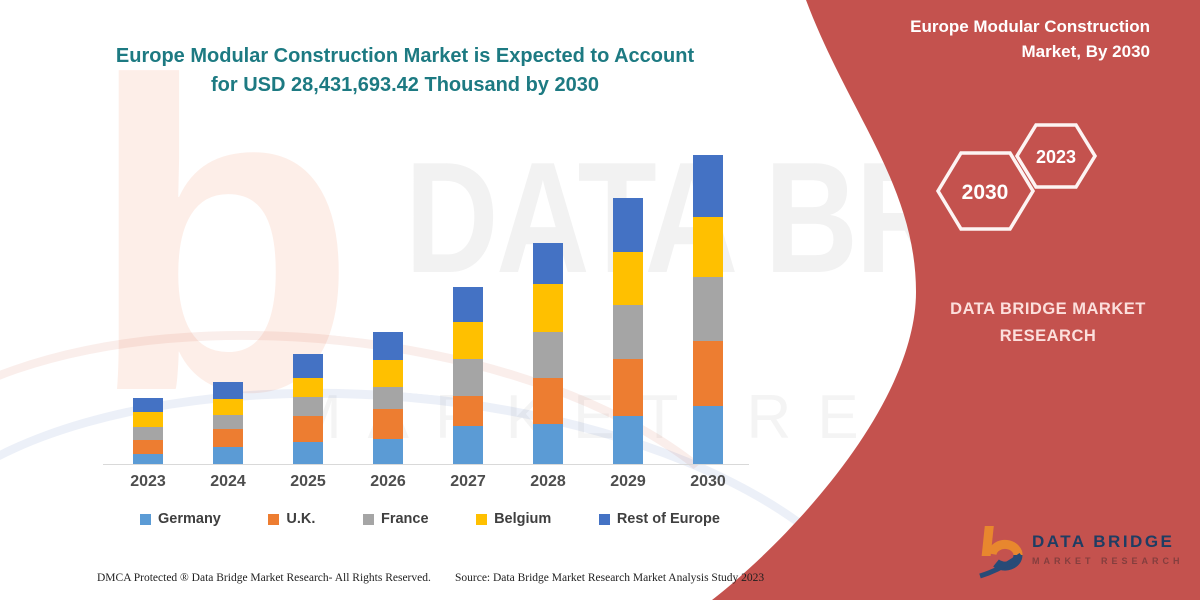 This screenshot has width=1200, height=600. I want to click on bar-segment-2030-u-k-, so click(708, 373).